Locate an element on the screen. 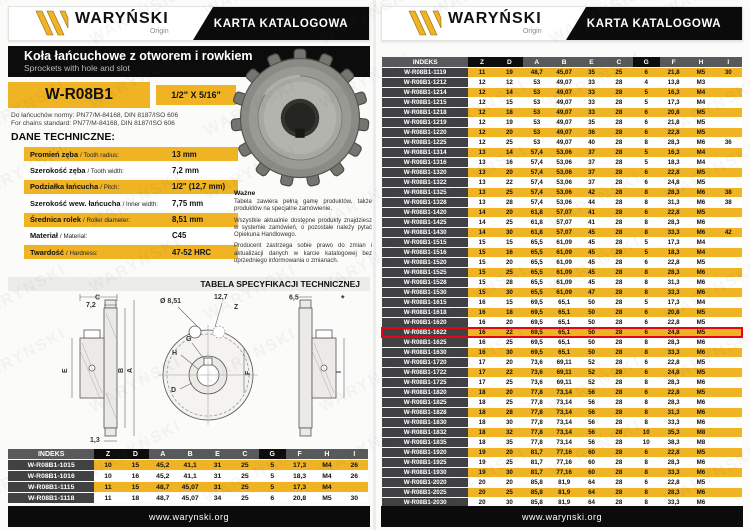  cell: M8 is located at coordinates (701, 432).